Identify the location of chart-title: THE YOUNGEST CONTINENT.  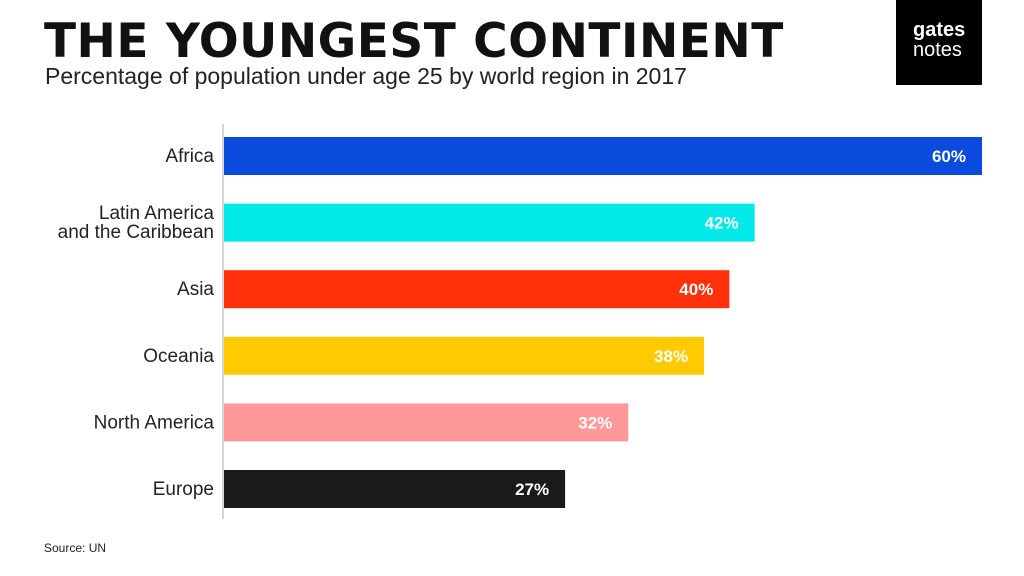
(414, 41).